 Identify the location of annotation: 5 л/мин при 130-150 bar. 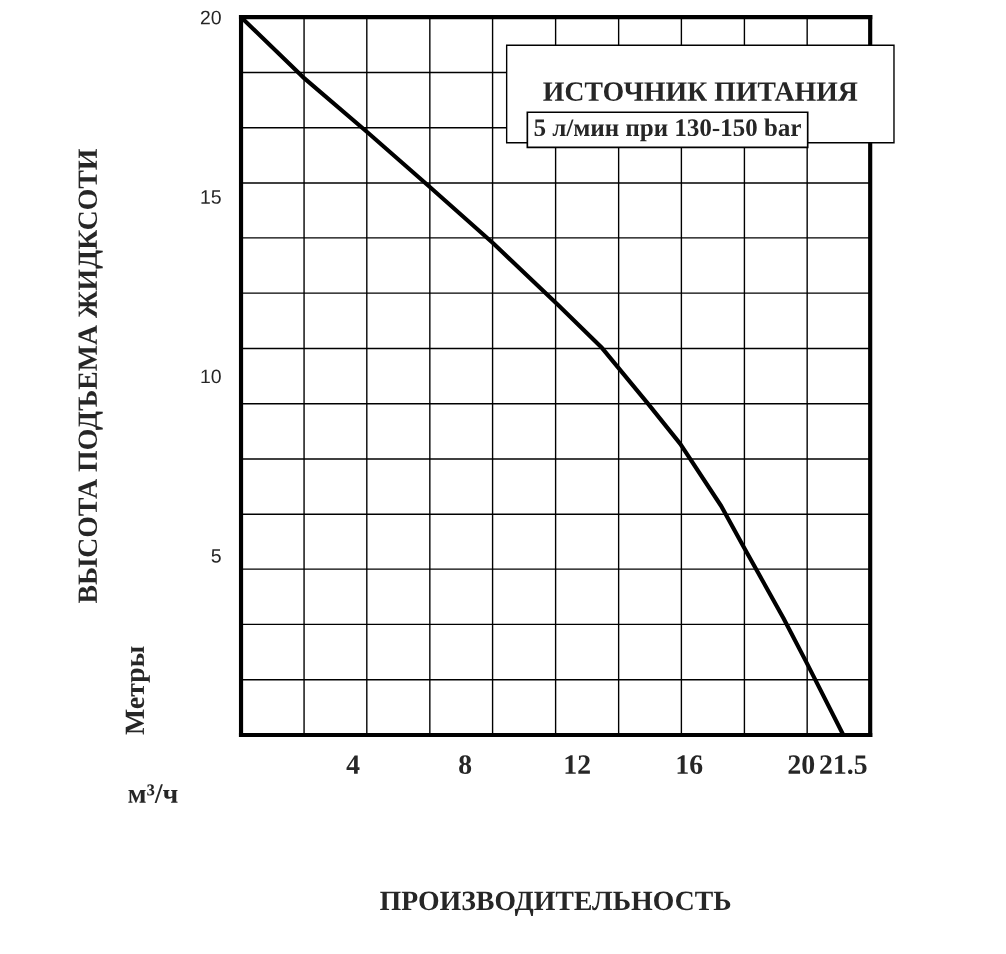
(667, 130).